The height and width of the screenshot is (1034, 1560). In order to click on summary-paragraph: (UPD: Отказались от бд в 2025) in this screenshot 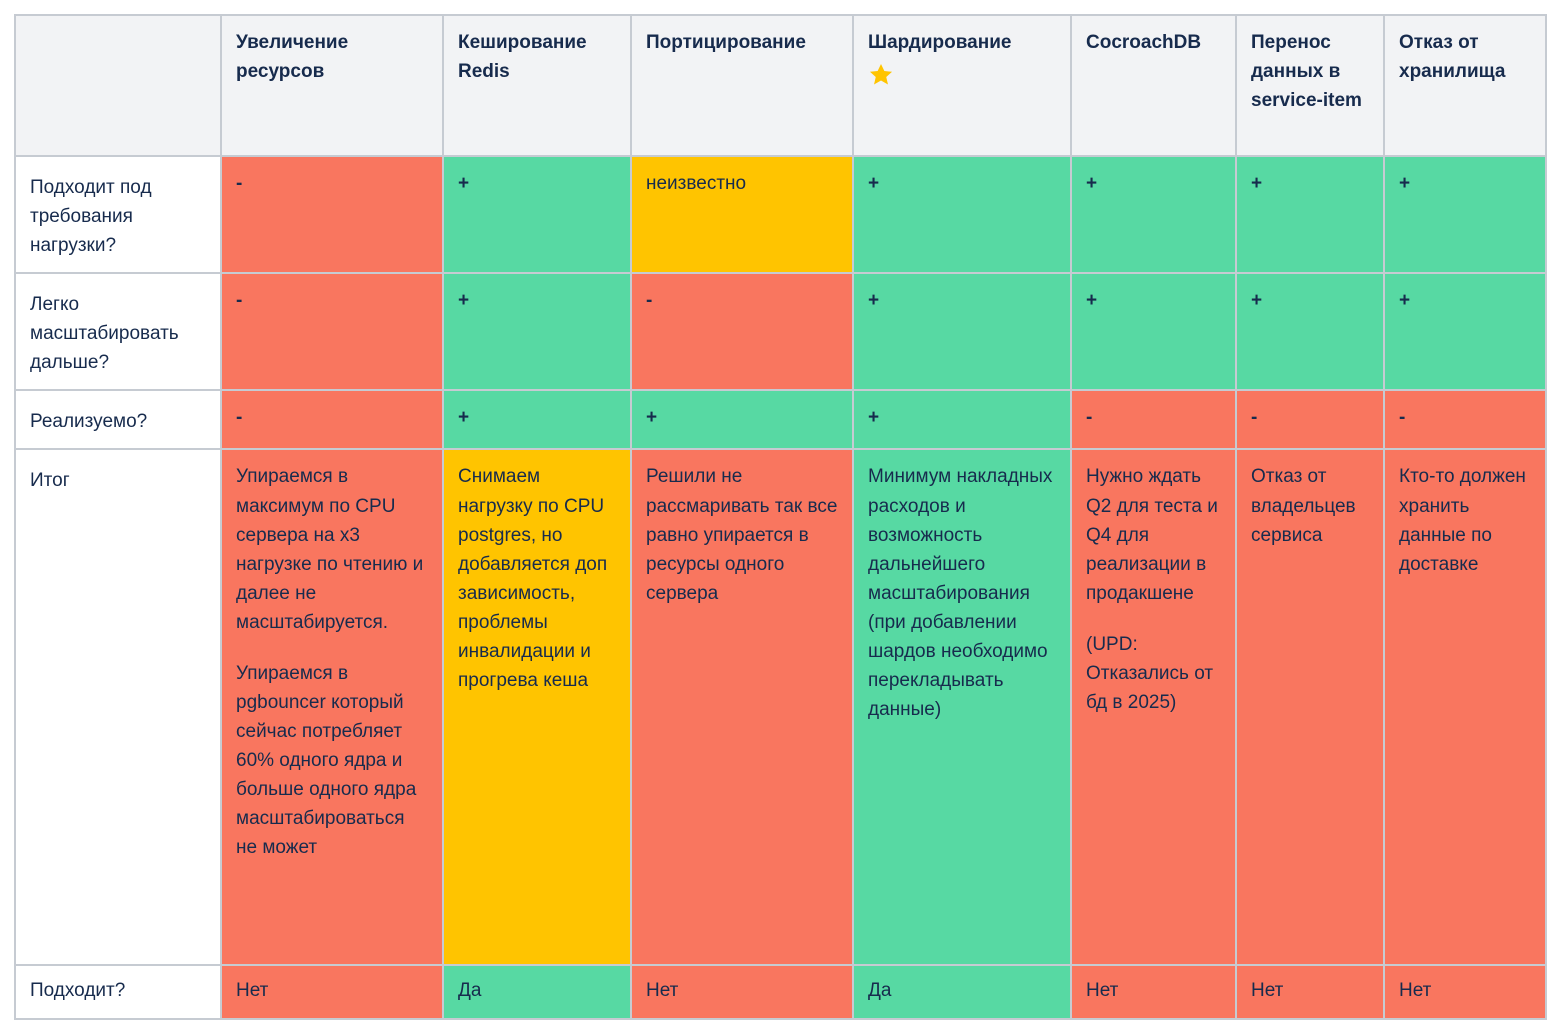, I will do `click(1150, 673)`.